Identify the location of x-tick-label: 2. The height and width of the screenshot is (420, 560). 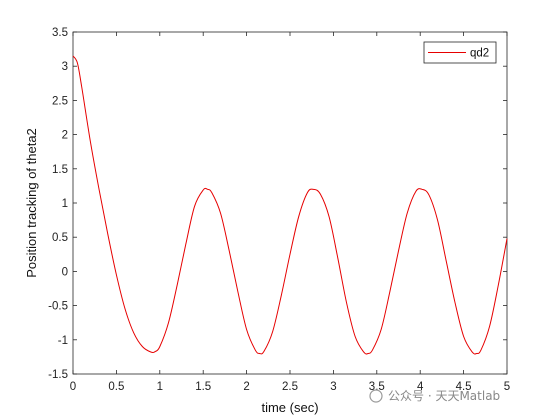
(246, 387).